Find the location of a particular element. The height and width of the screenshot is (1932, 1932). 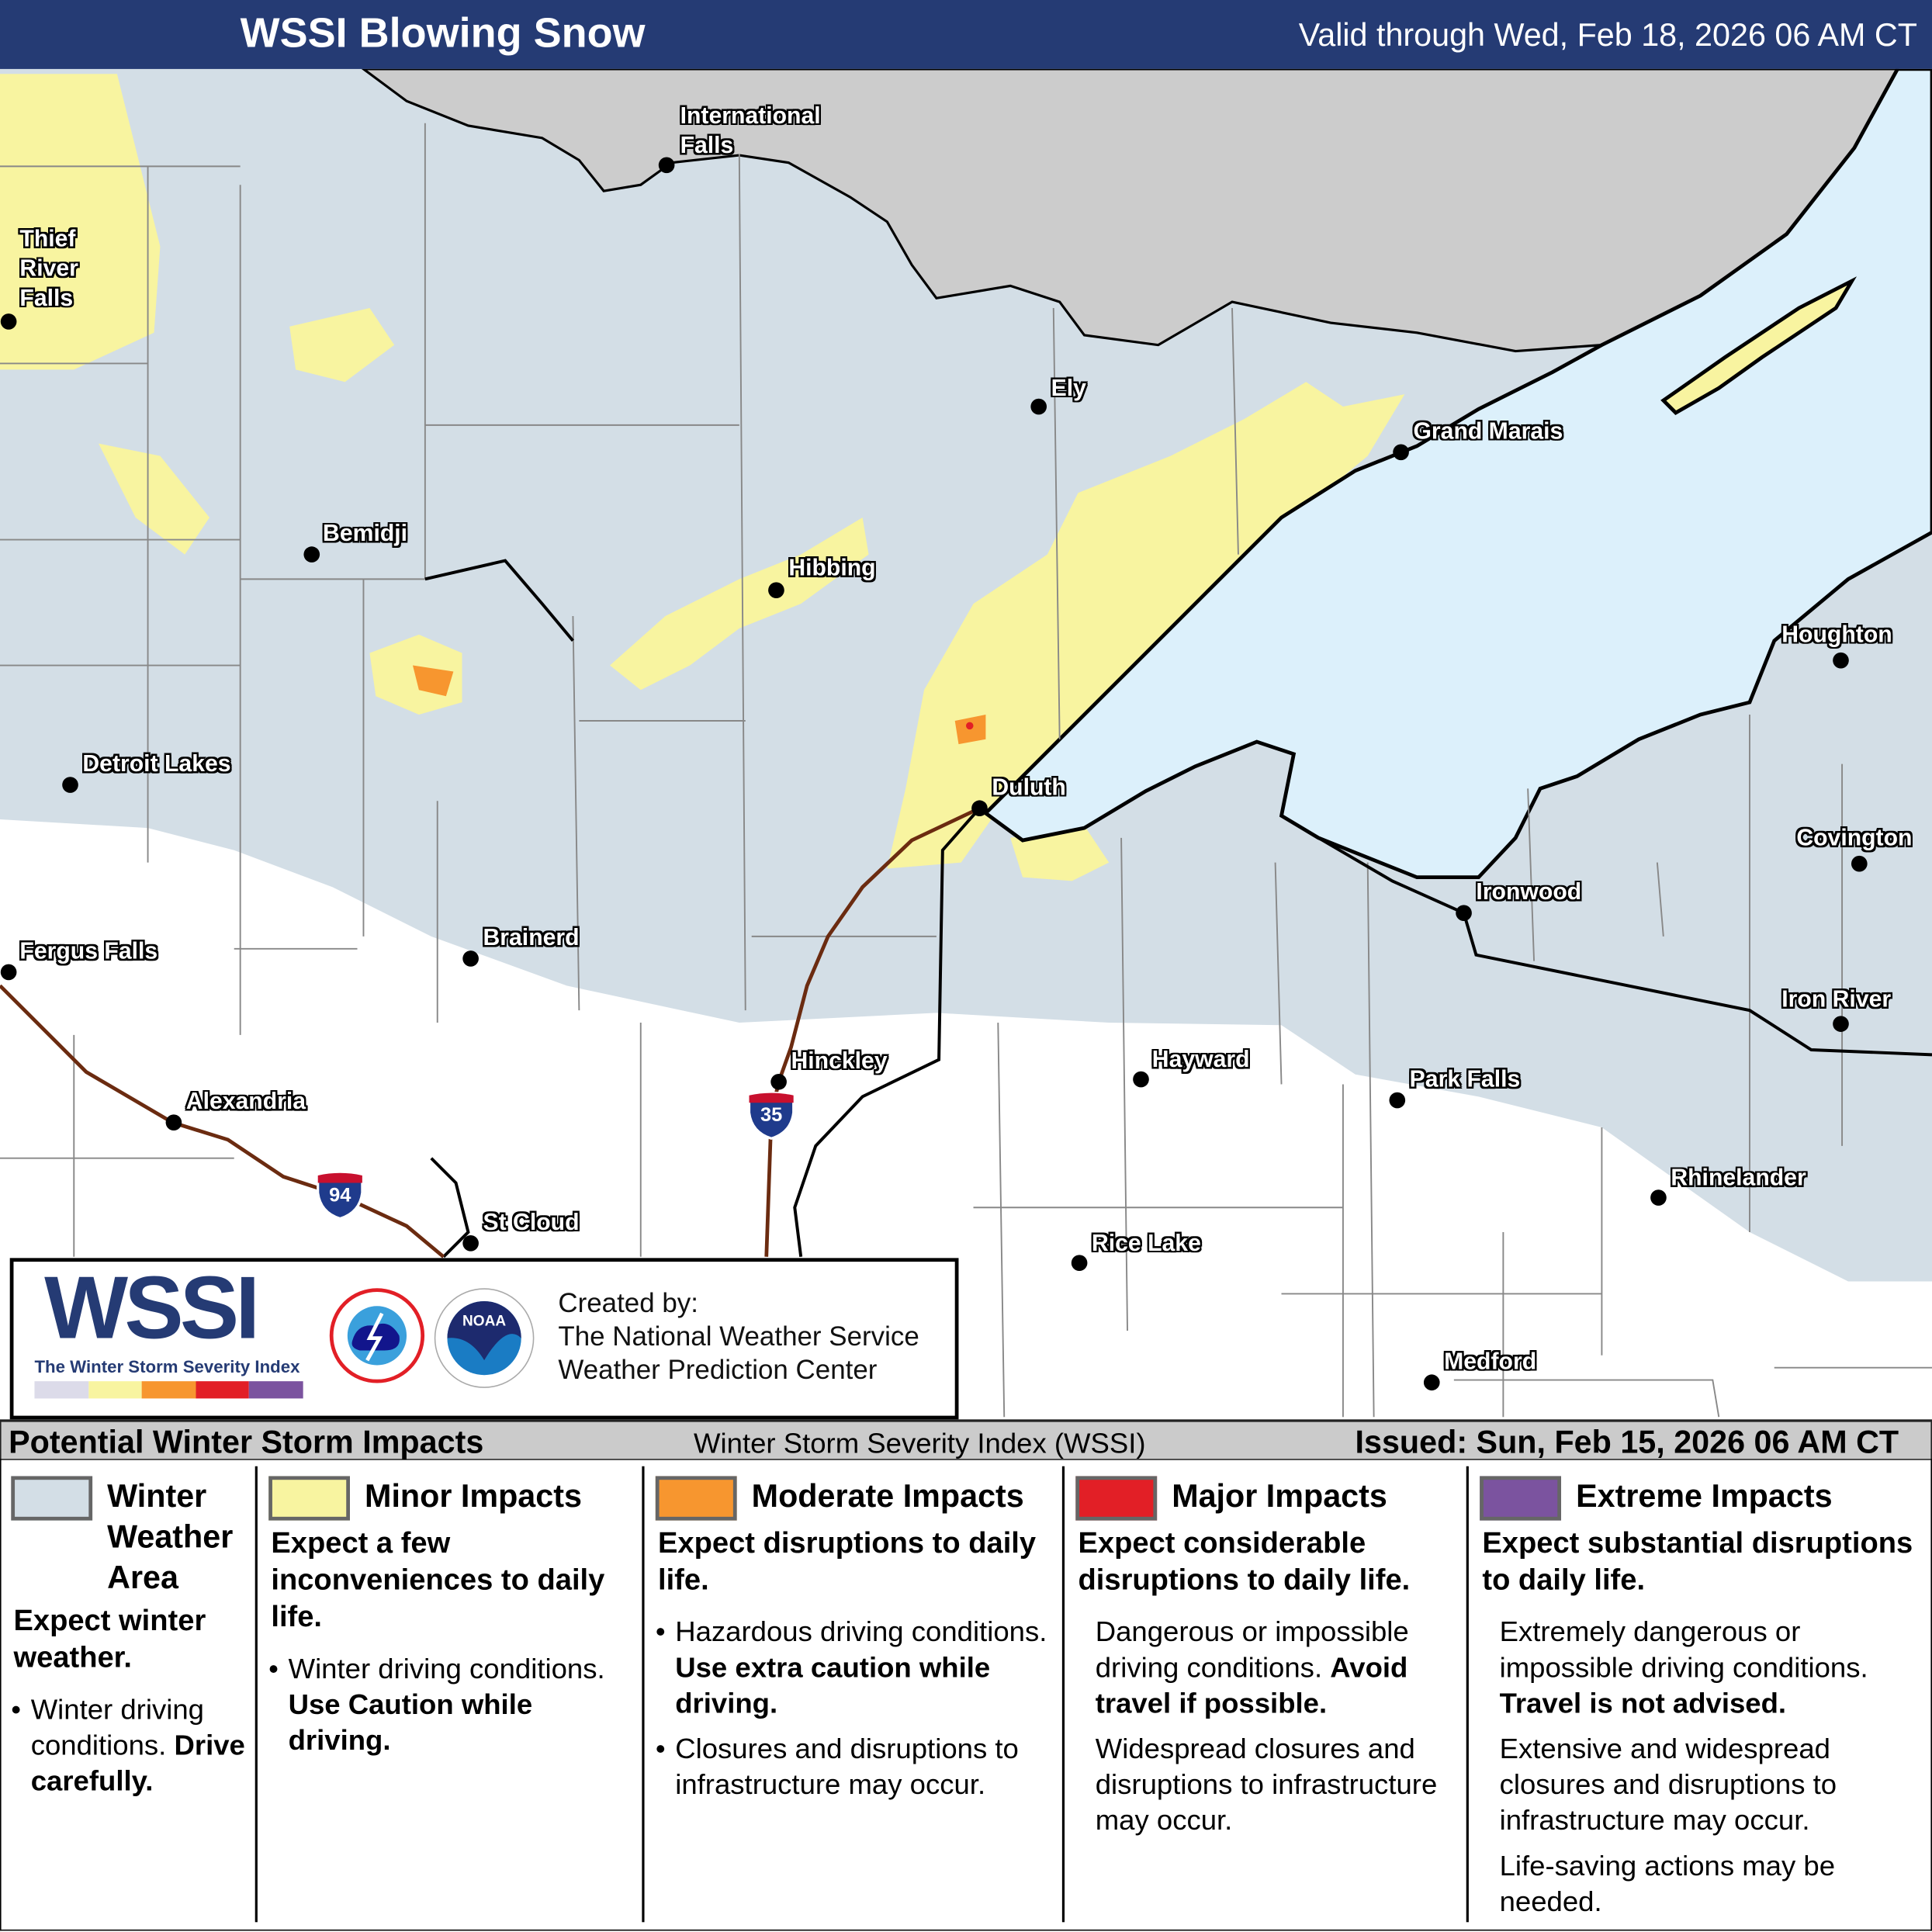

city-label: Iron River is located at coordinates (1836, 999).